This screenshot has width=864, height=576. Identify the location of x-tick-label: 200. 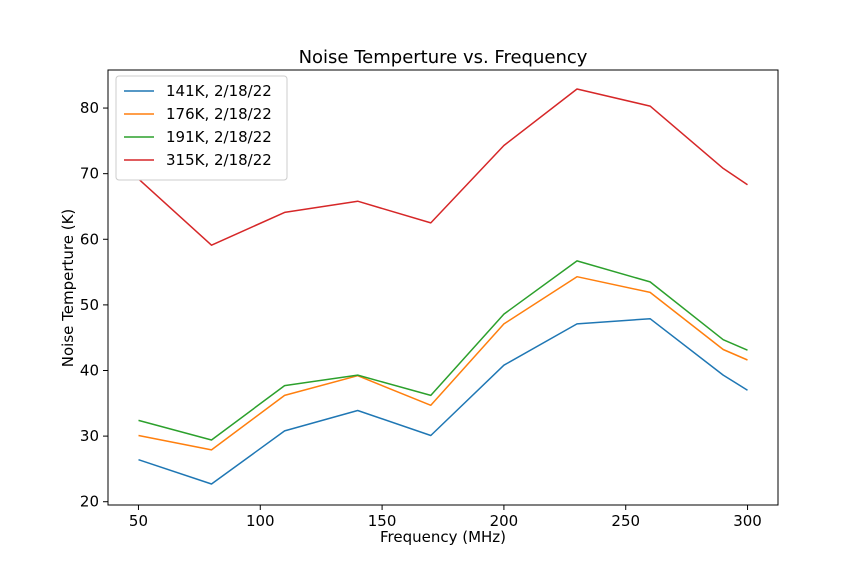
(504, 521).